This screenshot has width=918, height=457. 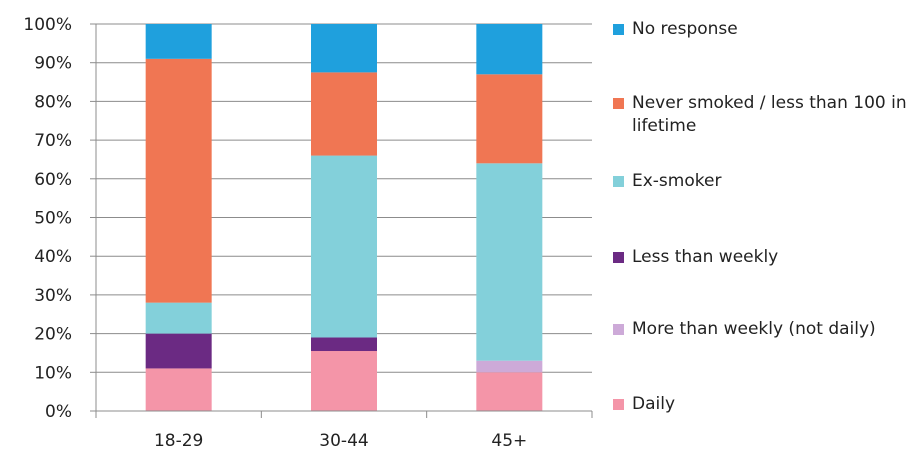 What do you see at coordinates (53, 219) in the screenshot?
I see `y-tick-label: 50%` at bounding box center [53, 219].